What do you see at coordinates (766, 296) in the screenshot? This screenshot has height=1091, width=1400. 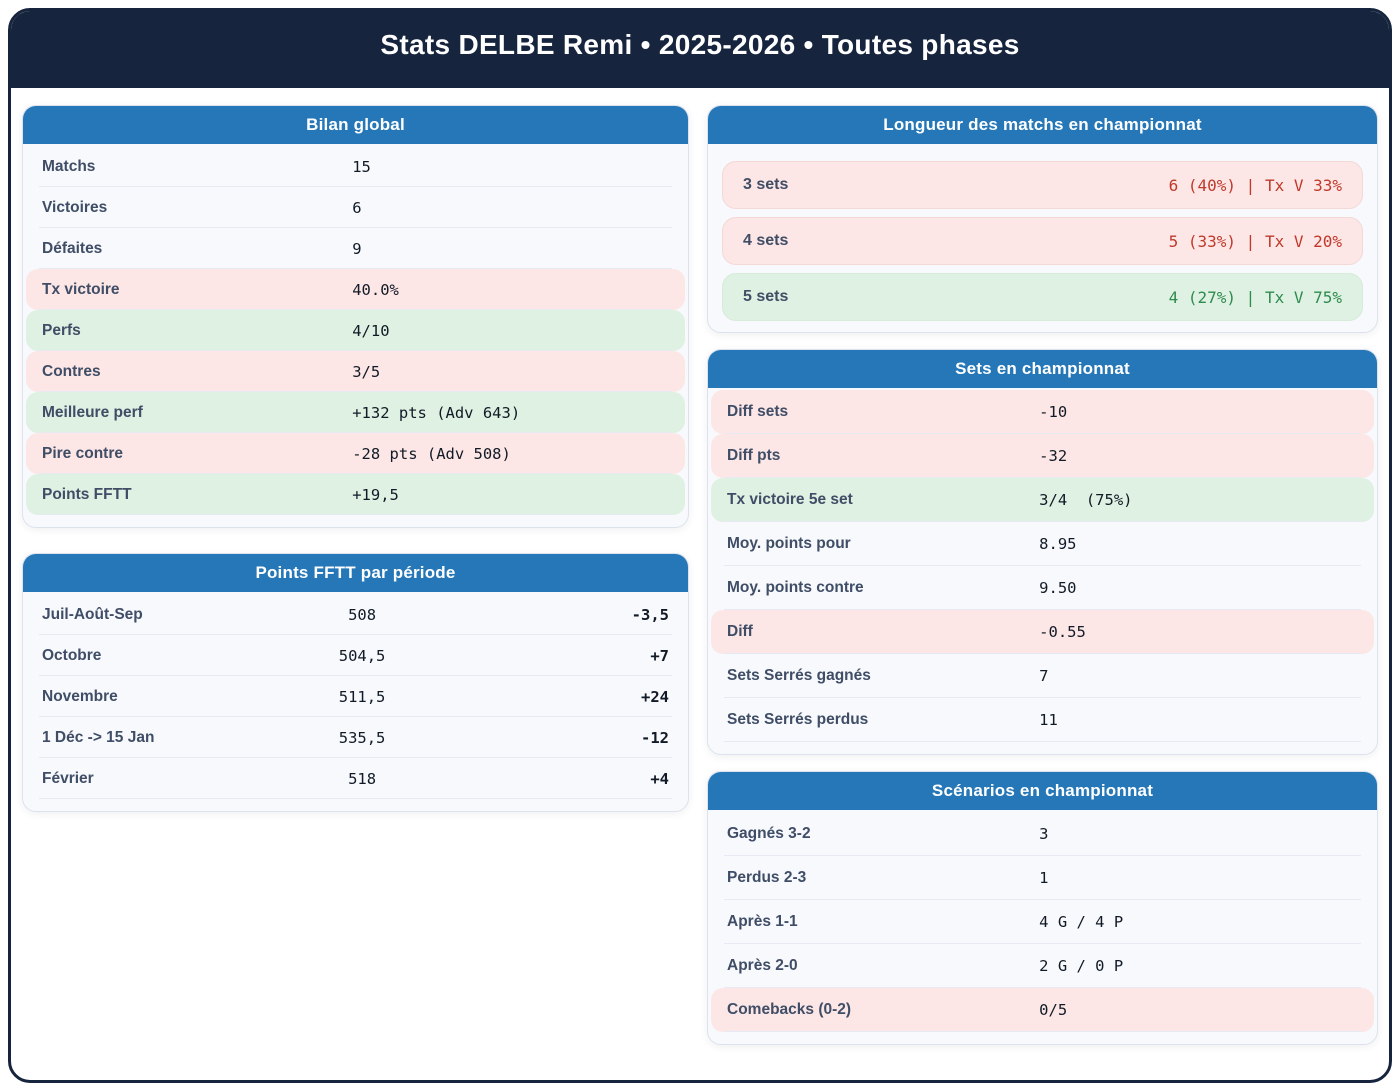 I see `row-label: 5 sets` at bounding box center [766, 296].